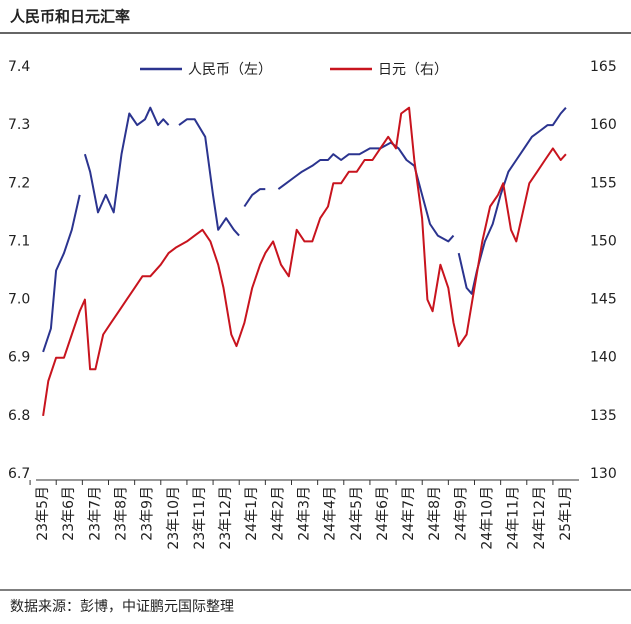  Describe the element at coordinates (305, 513) in the screenshot. I see `x-tick-label: 24年3月` at that location.